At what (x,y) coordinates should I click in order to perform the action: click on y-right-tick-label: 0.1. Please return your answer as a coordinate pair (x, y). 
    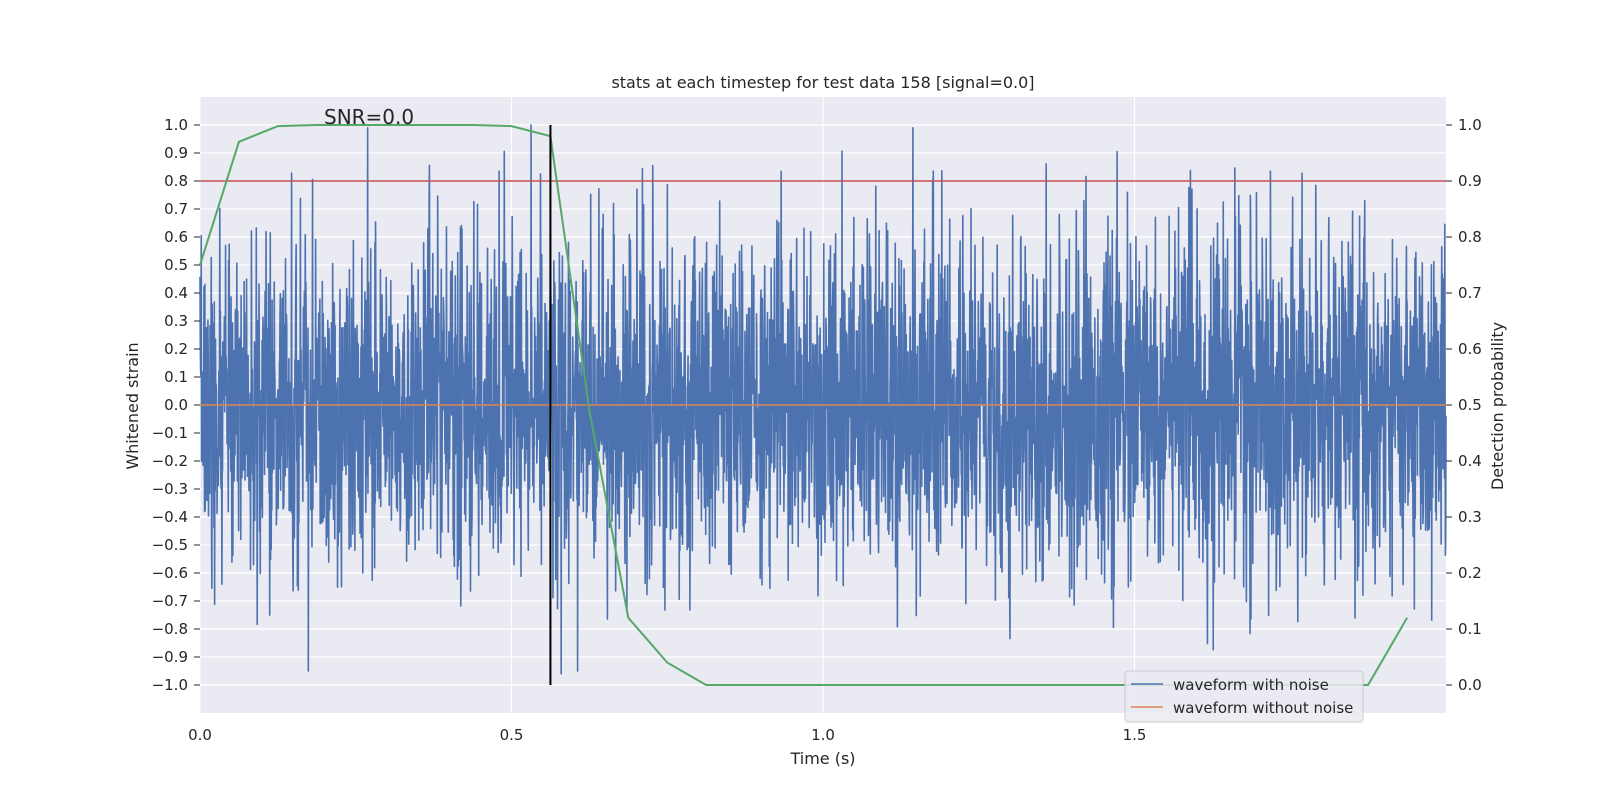
    Looking at the image, I should click on (1470, 629).